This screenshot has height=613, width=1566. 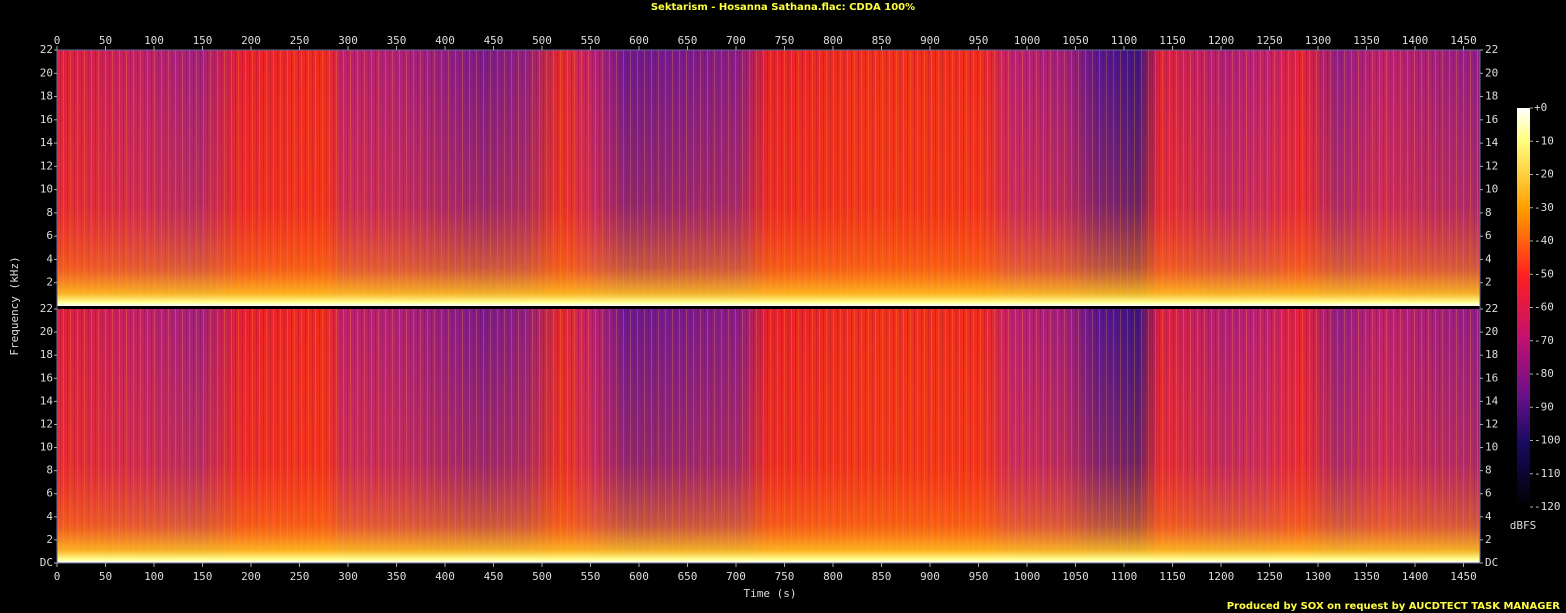 What do you see at coordinates (1544, 240) in the screenshot?
I see `colorbar-tick-label: -40` at bounding box center [1544, 240].